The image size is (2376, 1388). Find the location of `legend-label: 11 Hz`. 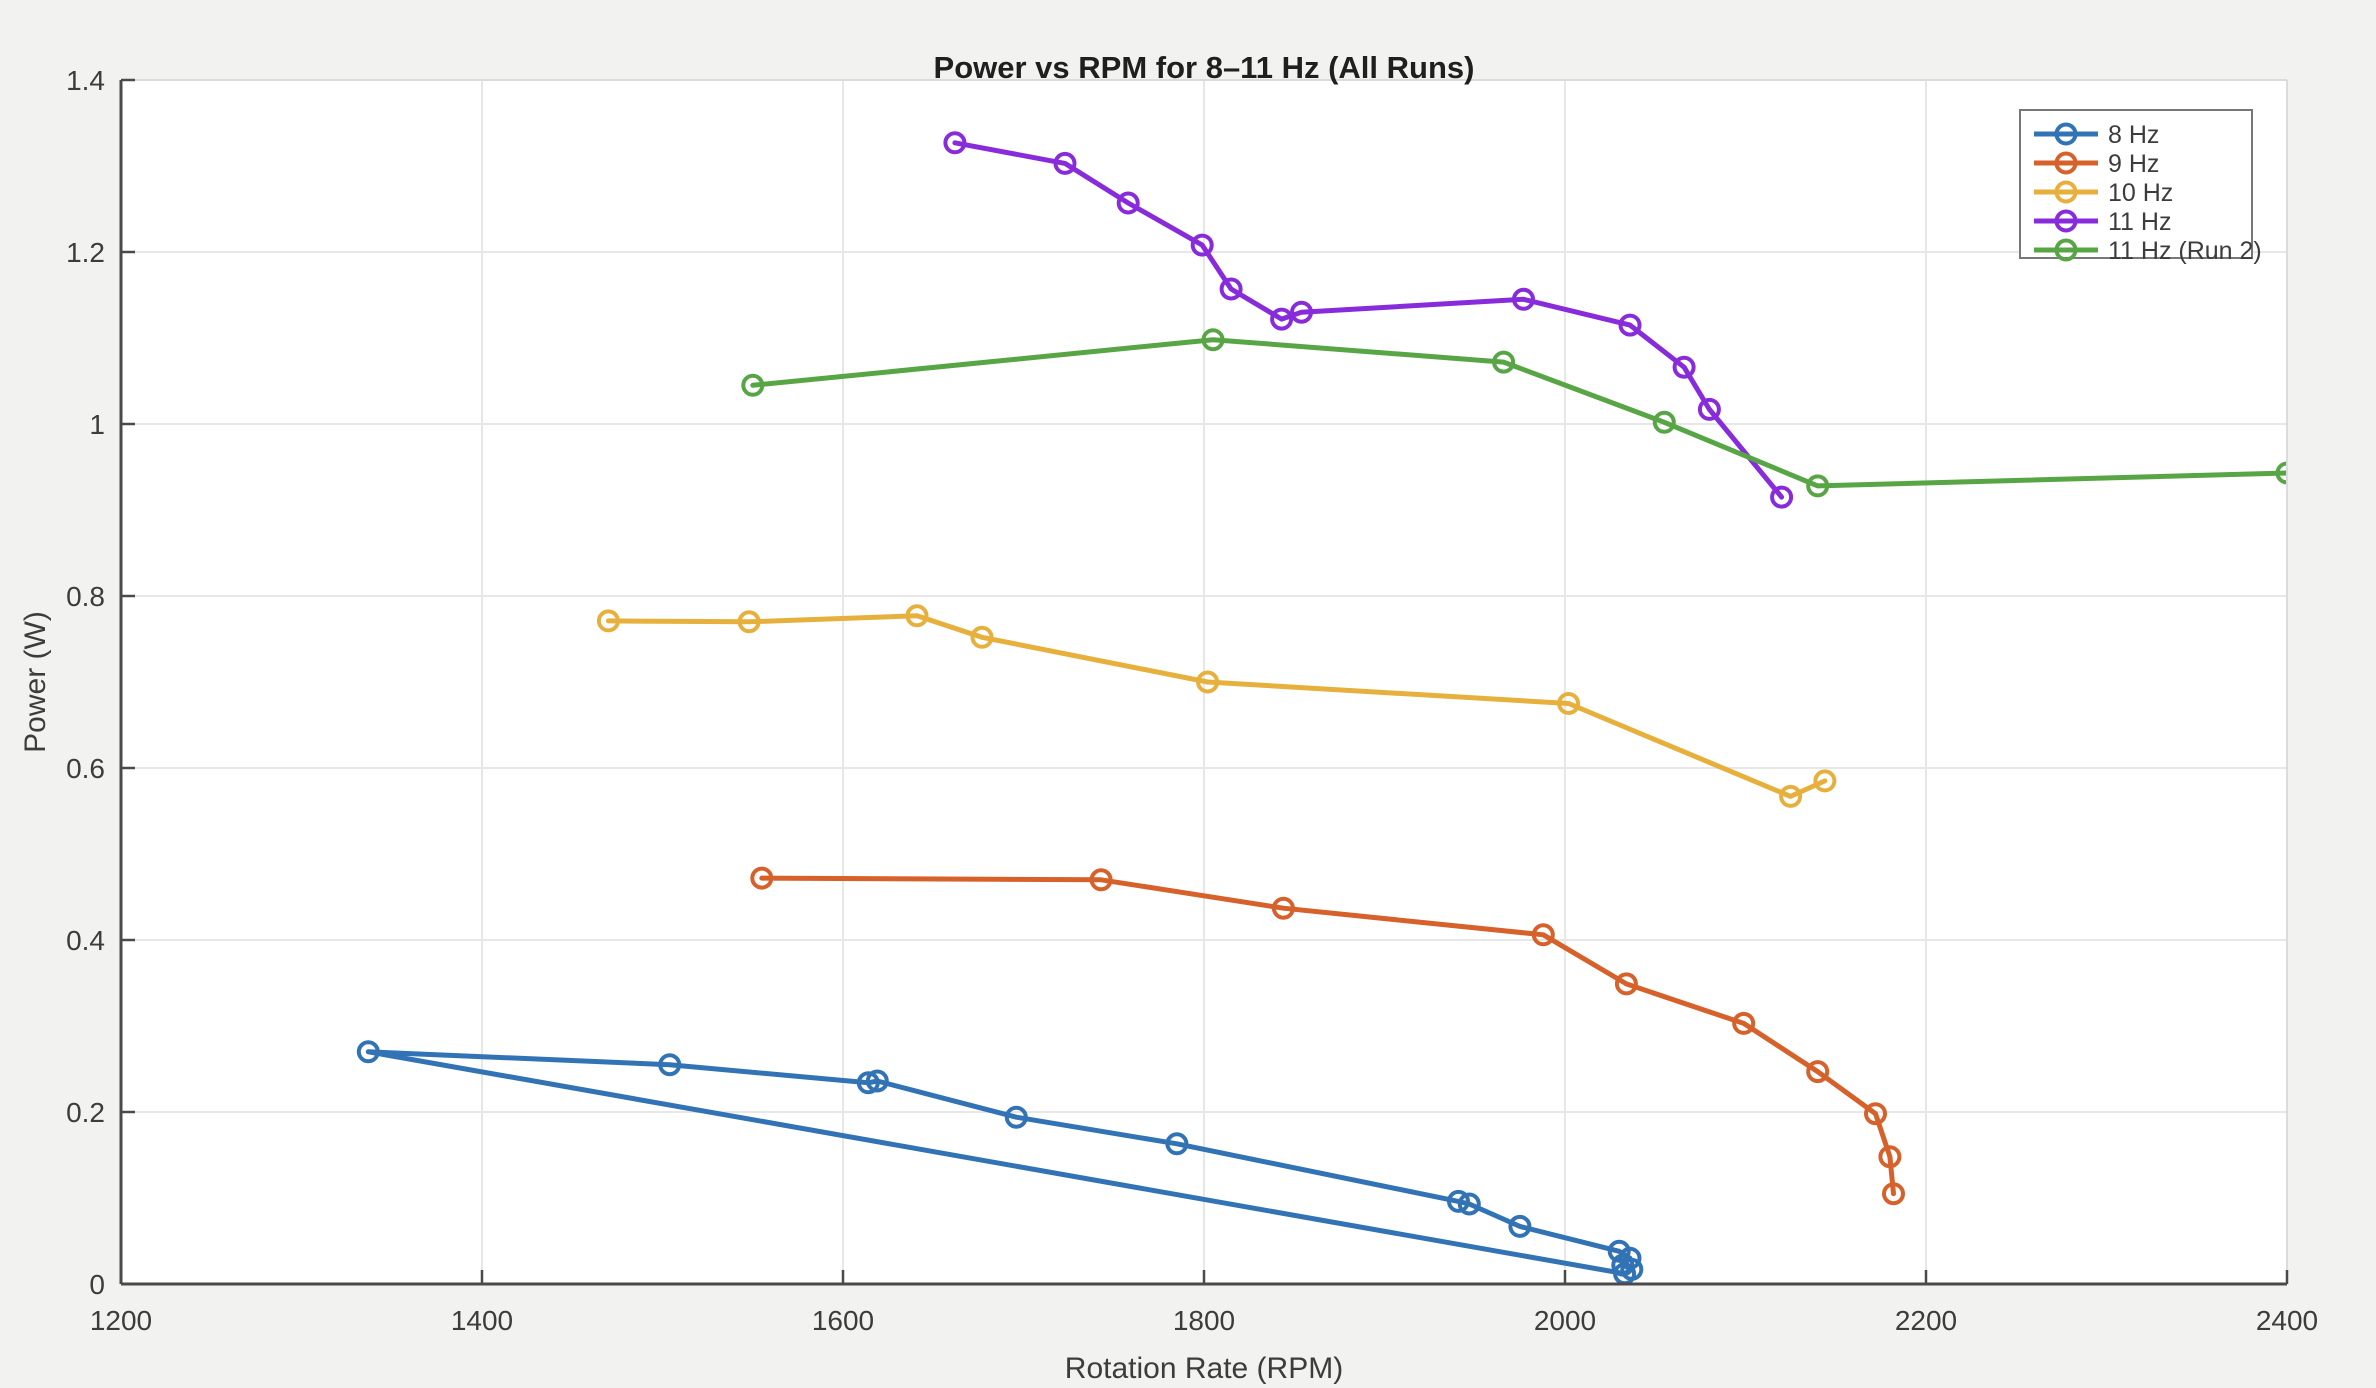

legend-label: 11 Hz is located at coordinates (2139, 222).